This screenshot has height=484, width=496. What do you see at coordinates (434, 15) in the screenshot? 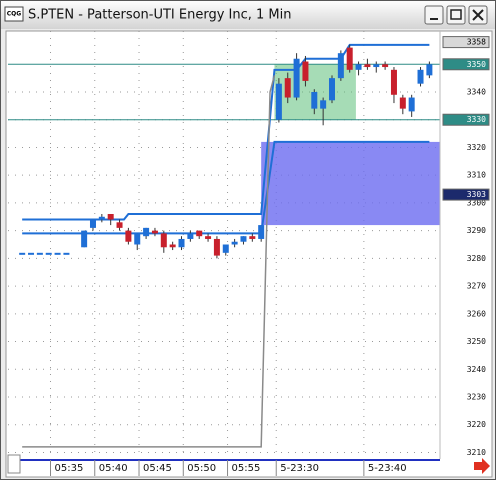
I see `minimize-button` at bounding box center [434, 15].